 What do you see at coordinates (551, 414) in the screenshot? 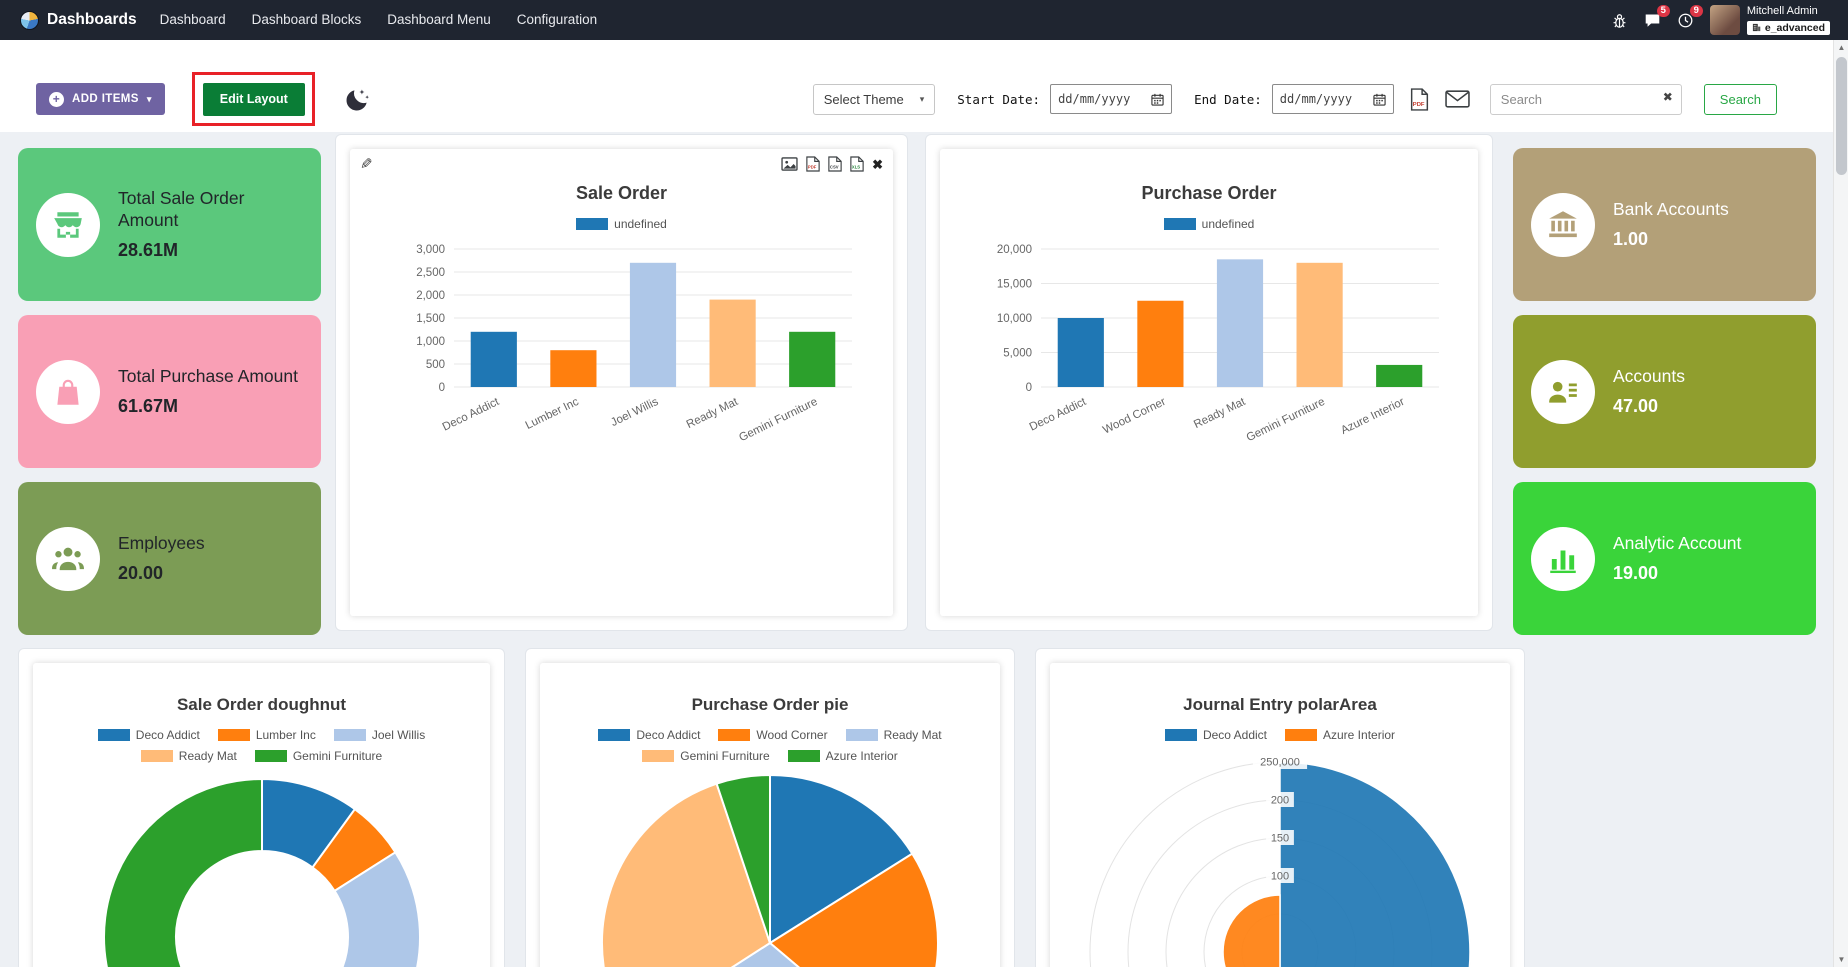
I see `svg-text: Lumber Inc` at bounding box center [551, 414].